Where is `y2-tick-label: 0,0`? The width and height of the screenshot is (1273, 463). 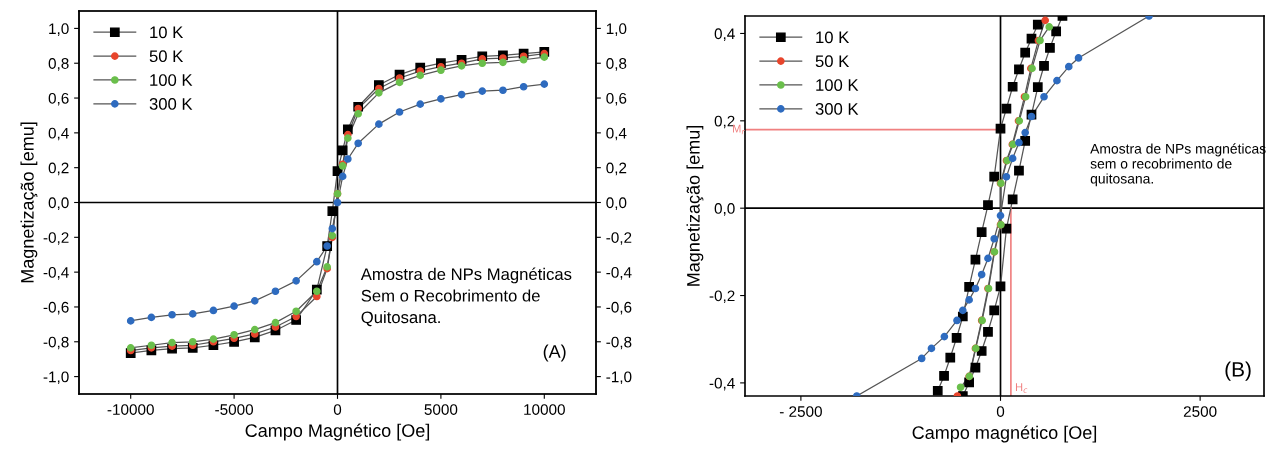 y2-tick-label: 0,0 is located at coordinates (616, 203).